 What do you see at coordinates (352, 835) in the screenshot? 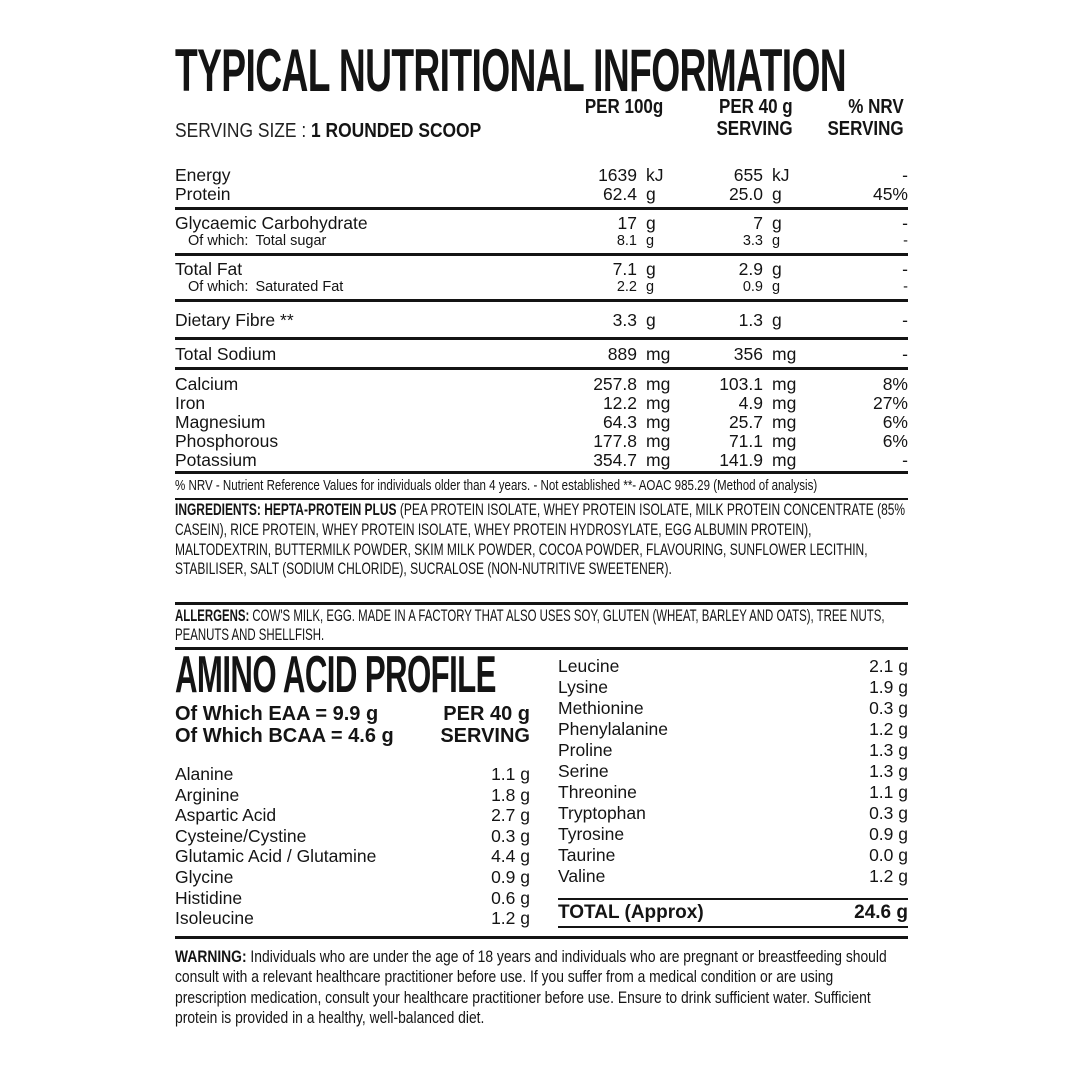
I see `amino-row: Cysteine/Cystine 0.3 g` at bounding box center [352, 835].